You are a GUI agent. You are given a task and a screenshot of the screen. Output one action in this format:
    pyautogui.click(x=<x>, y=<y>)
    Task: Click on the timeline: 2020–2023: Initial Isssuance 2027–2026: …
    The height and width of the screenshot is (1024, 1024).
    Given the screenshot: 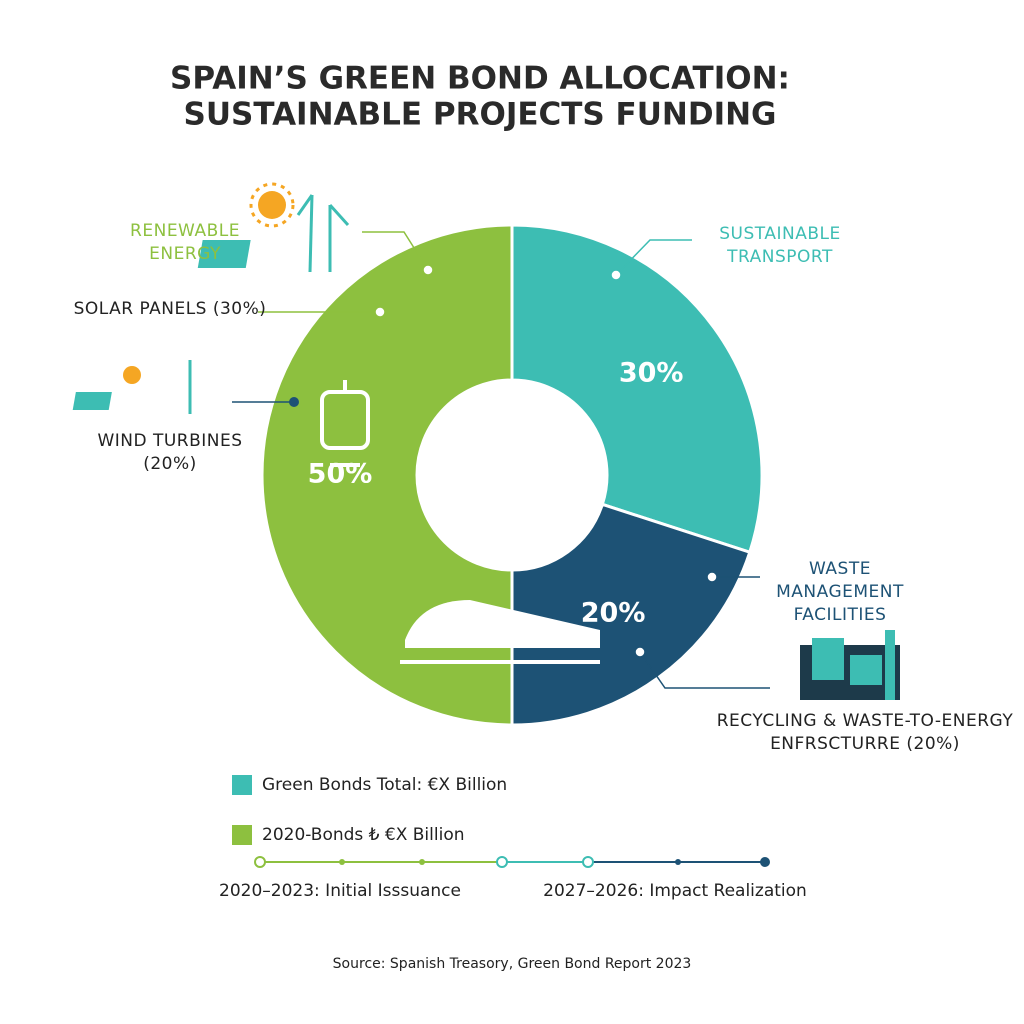 What is the action you would take?
    pyautogui.click(x=513, y=878)
    